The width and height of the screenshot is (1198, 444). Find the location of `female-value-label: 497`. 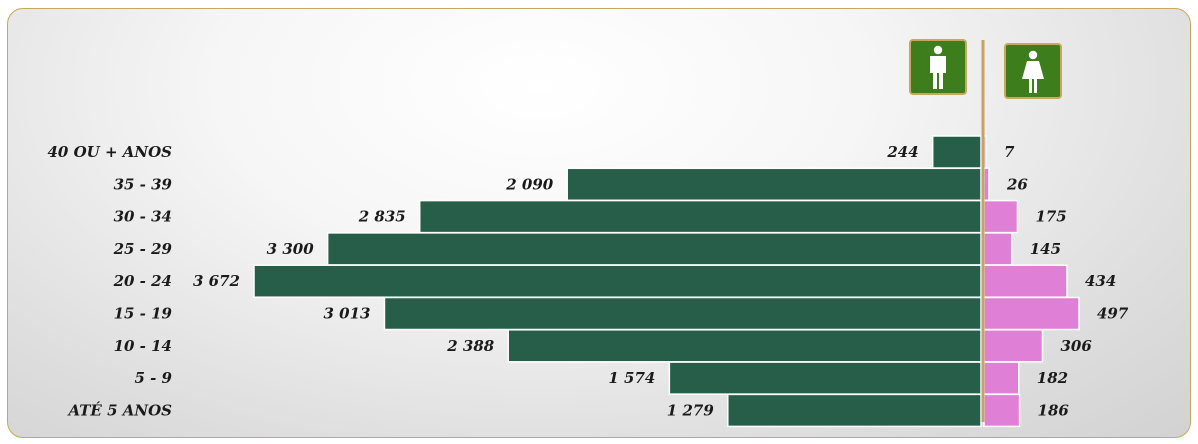

female-value-label: 497 is located at coordinates (1113, 314).